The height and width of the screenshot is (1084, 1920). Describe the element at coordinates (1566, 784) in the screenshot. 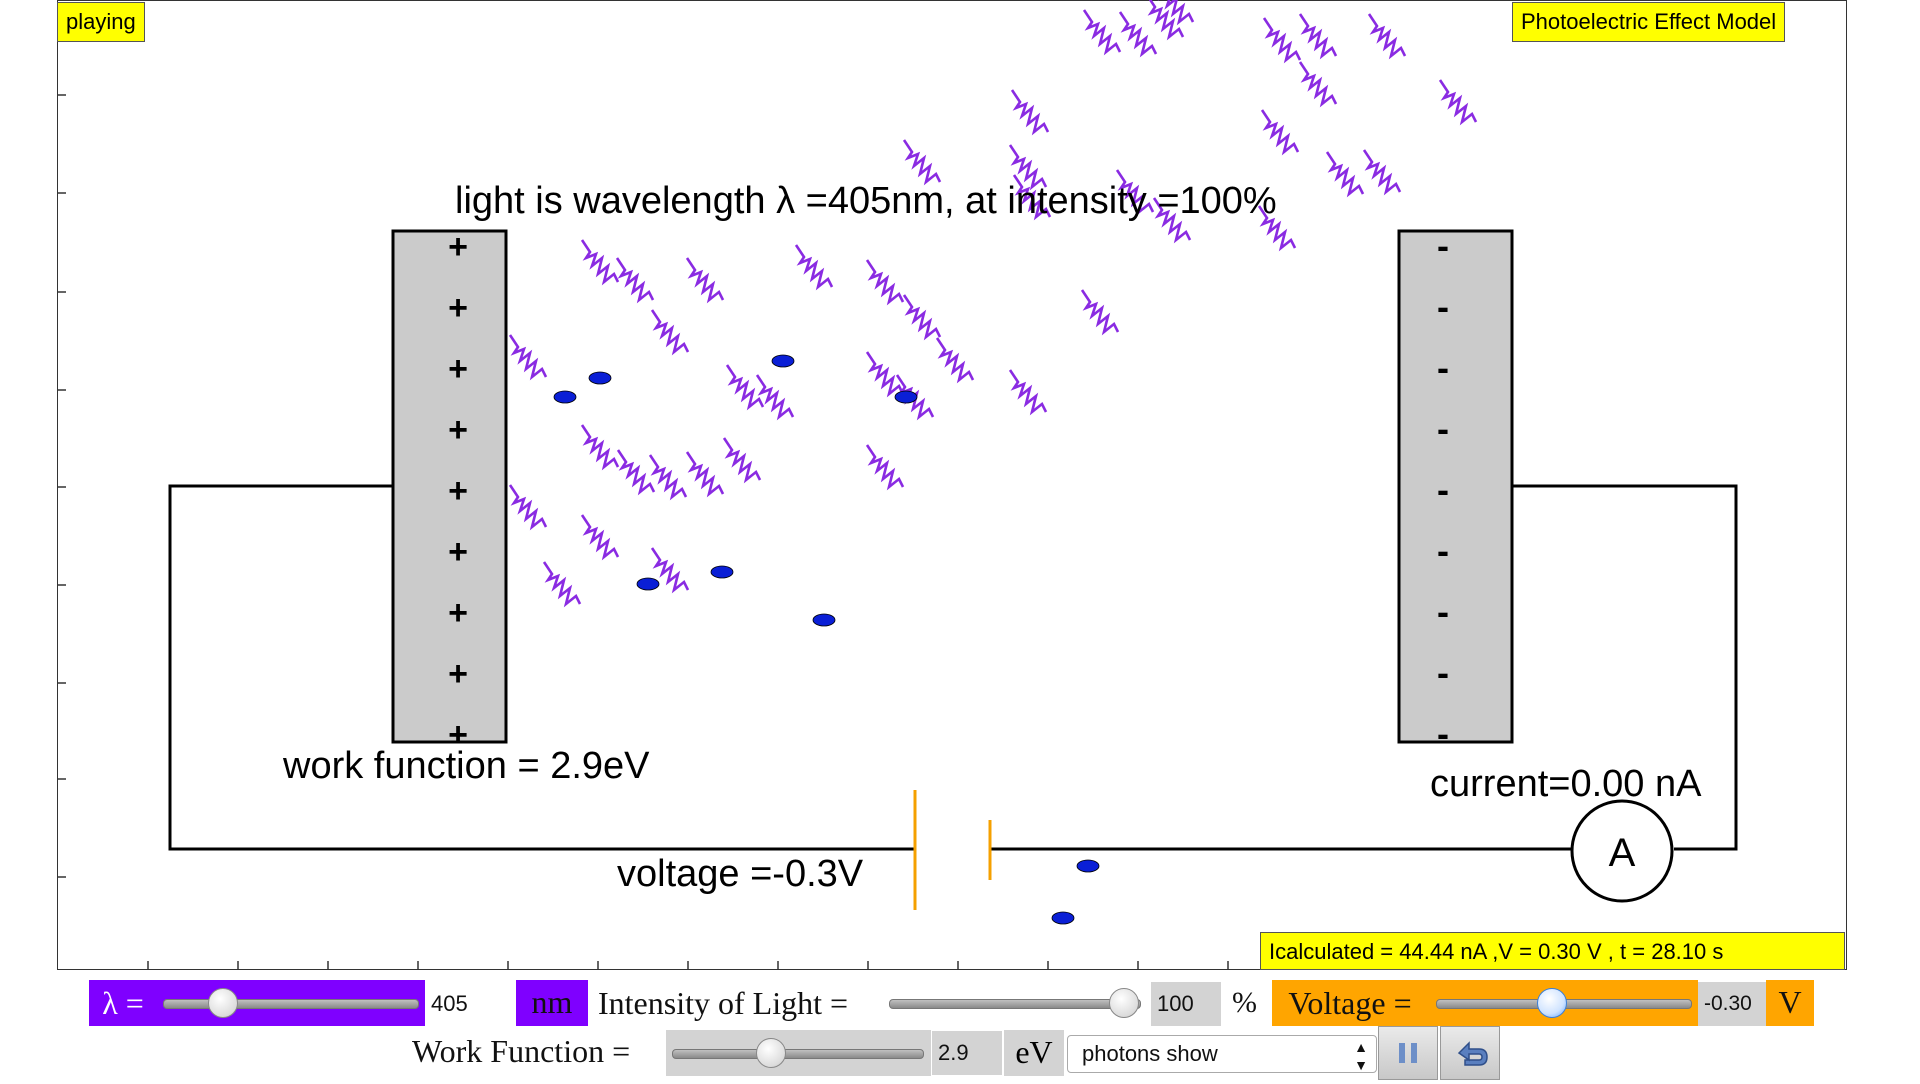

I see `current-text: current=0.00 nA` at that location.